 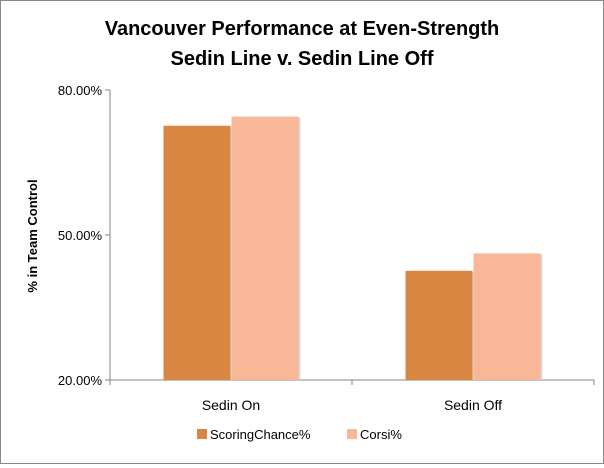 I want to click on chart-title-line-1: Vancouver Performance at Even-Strength, so click(x=302, y=29).